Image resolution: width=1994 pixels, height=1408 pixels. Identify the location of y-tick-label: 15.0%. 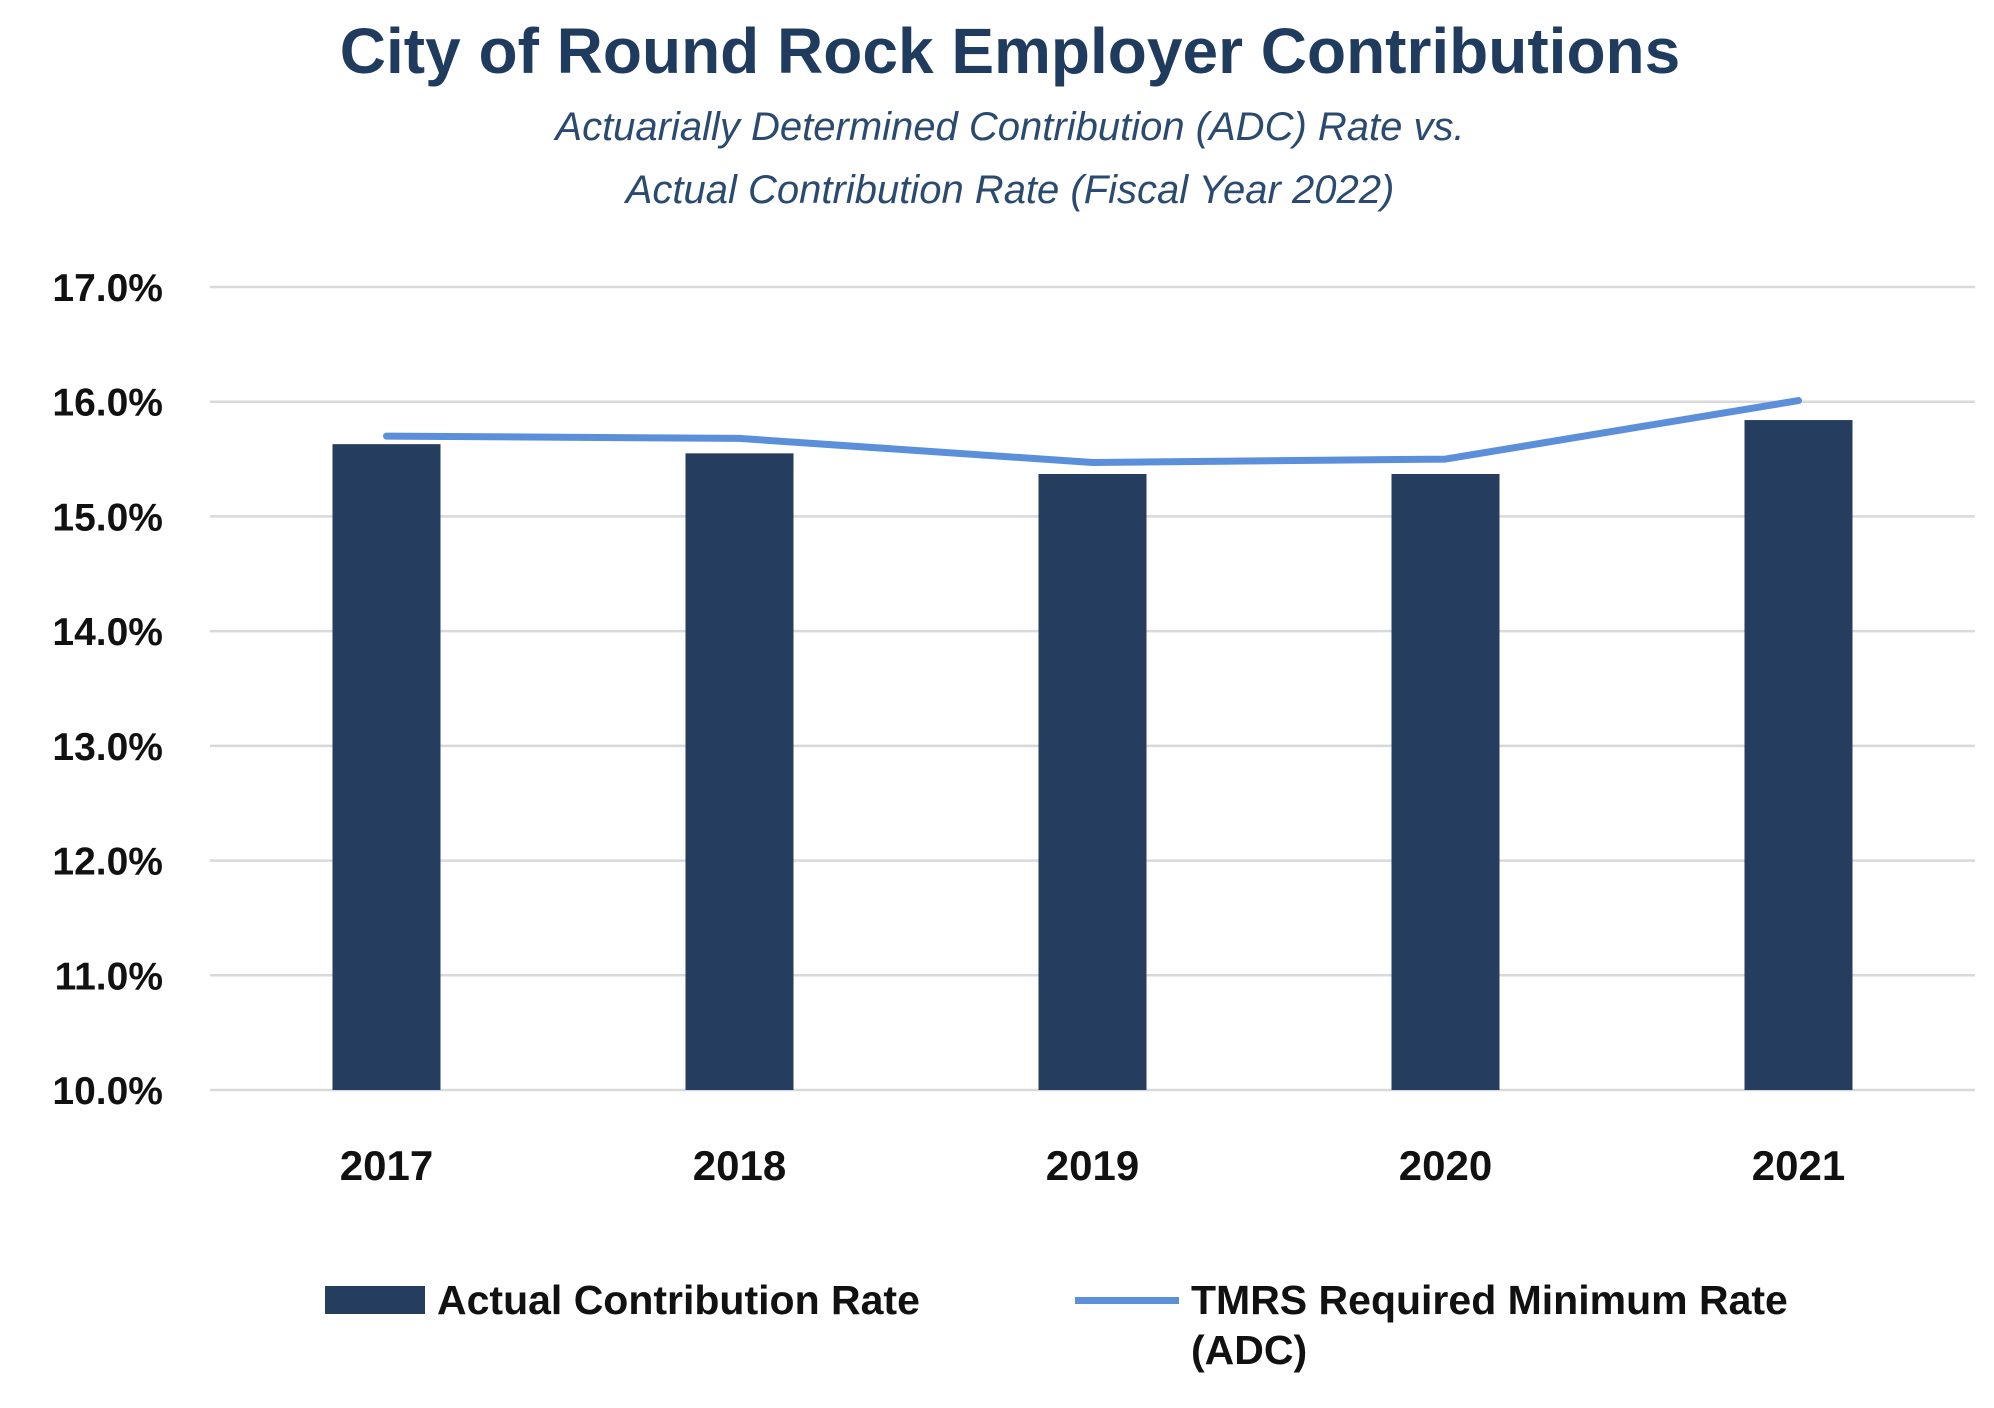
(107, 517).